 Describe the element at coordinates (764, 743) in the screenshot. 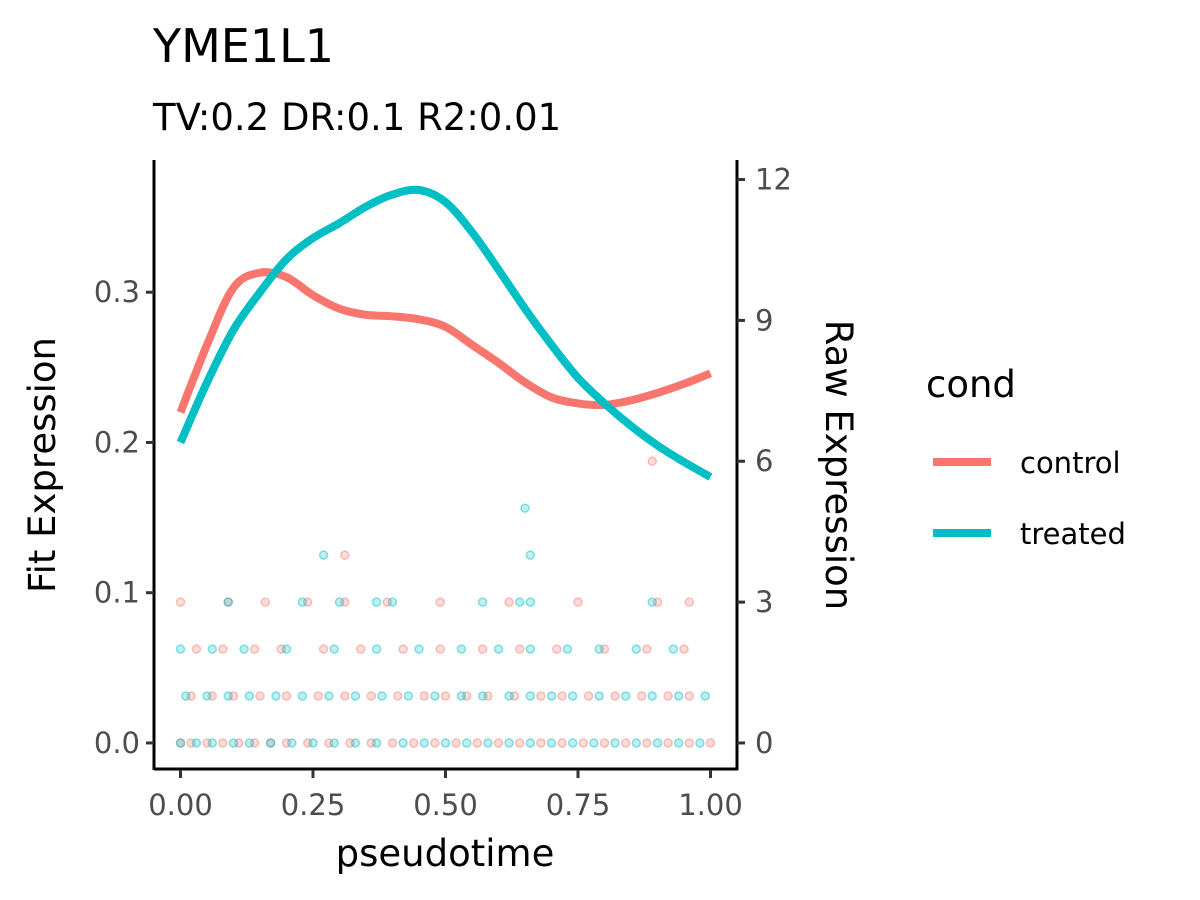

I see `y-right-tick-label: 0` at that location.